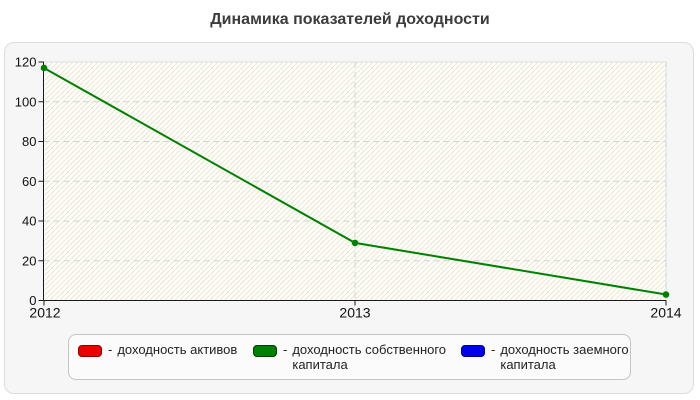  What do you see at coordinates (26, 62) in the screenshot?
I see `y-tick-label: 120` at bounding box center [26, 62].